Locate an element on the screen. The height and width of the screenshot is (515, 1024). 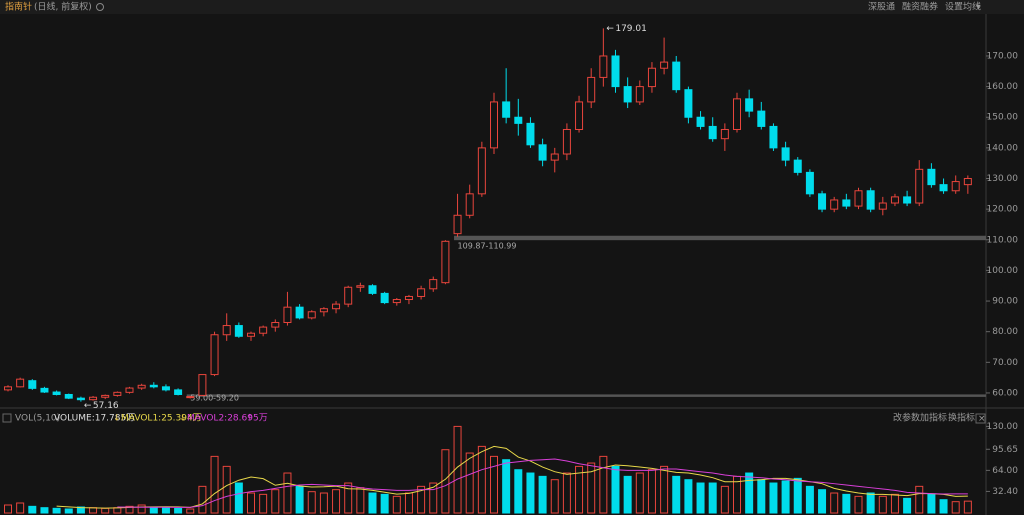
close-button is located at coordinates (980, 418).